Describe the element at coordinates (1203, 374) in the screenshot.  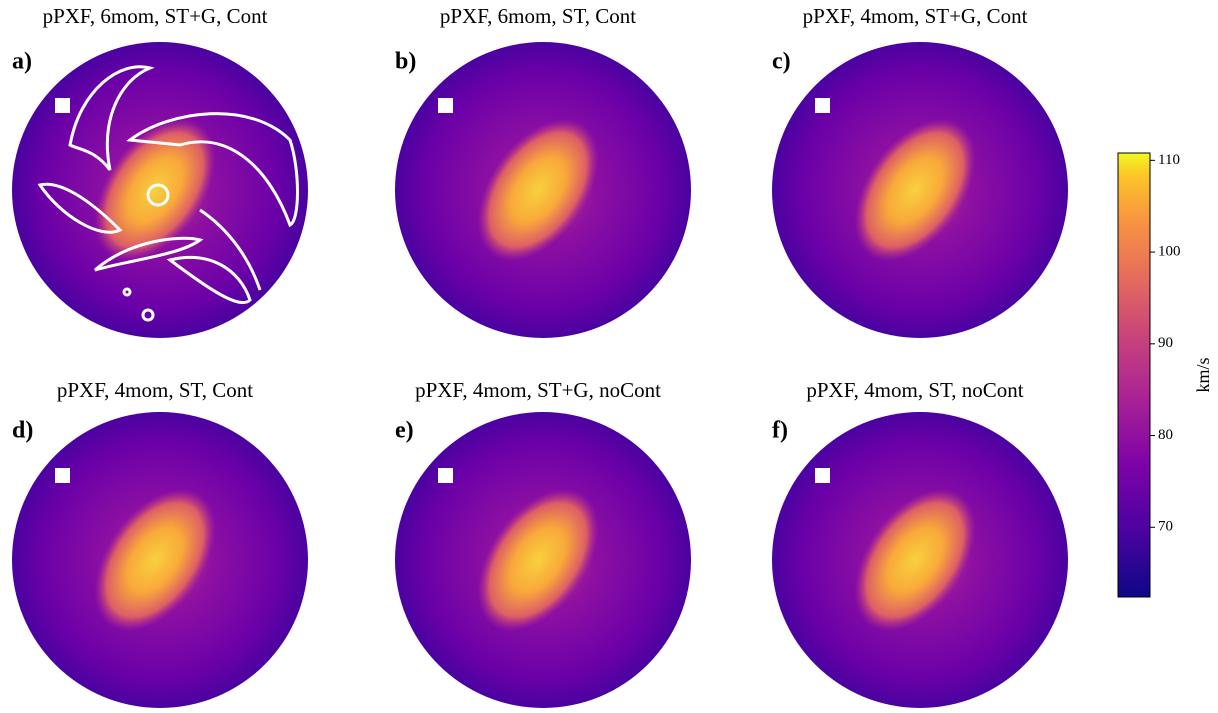
I see `colorbar-label: km/s` at that location.